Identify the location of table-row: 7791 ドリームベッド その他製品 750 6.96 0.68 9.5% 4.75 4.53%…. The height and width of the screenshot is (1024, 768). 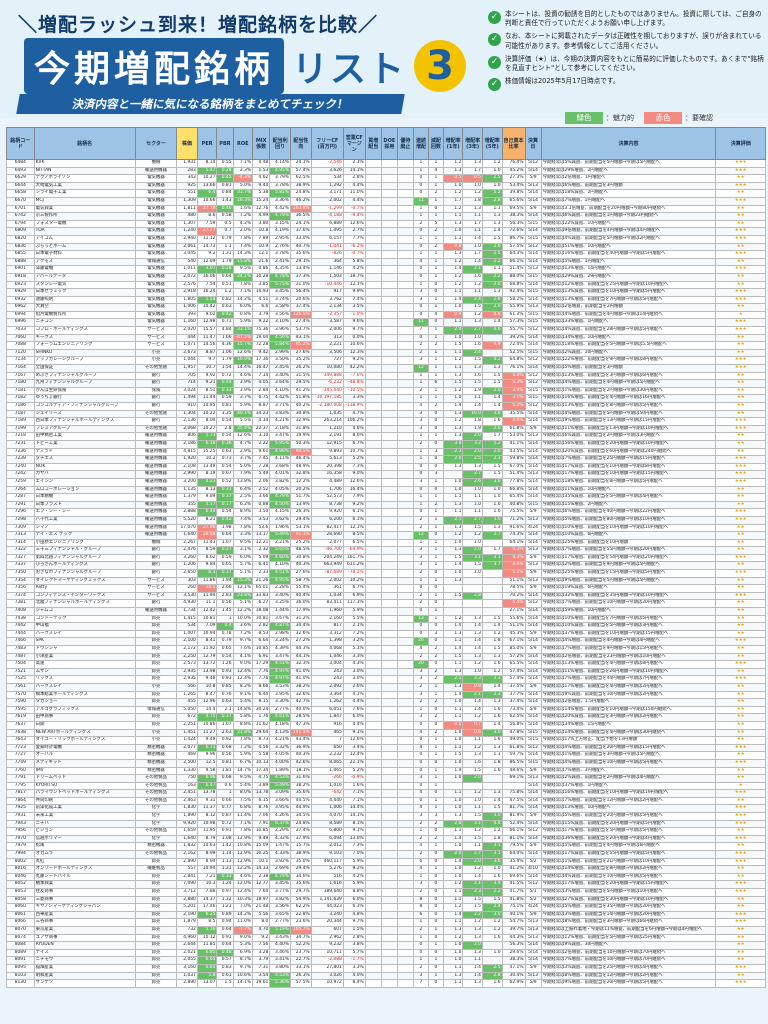
(386, 778).